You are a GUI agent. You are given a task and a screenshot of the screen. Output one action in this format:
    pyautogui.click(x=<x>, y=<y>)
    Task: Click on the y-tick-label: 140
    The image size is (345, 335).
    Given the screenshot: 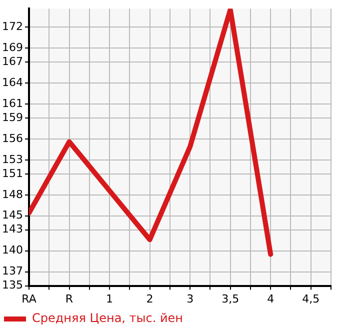 What is the action you would take?
    pyautogui.click(x=12, y=250)
    